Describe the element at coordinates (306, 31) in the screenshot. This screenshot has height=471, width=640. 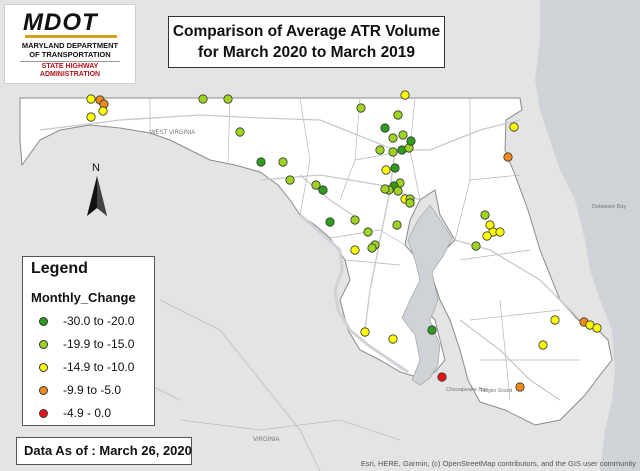
I see `title-line1: Comparison of Average ATR Volume` at that location.